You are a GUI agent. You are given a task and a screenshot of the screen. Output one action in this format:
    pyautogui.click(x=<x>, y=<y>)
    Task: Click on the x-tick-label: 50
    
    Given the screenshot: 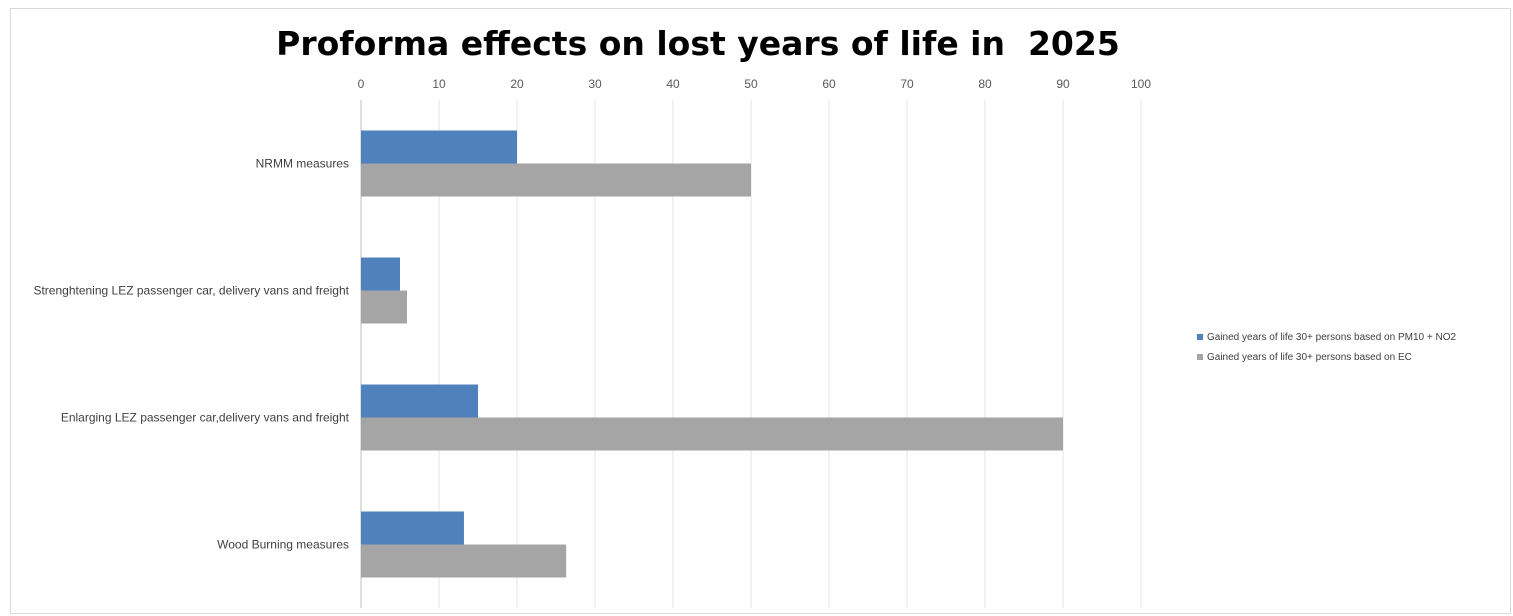 What is the action you would take?
    pyautogui.click(x=751, y=84)
    